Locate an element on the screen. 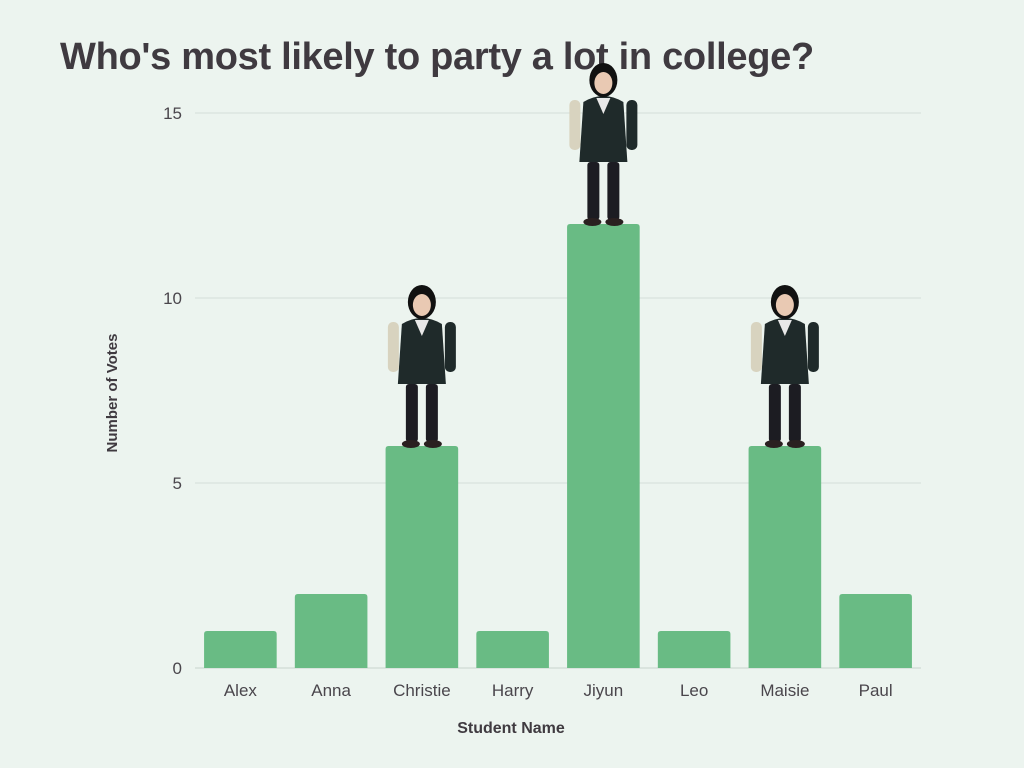 Image resolution: width=1024 pixels, height=768 pixels. x-tick-label: Harry is located at coordinates (513, 690).